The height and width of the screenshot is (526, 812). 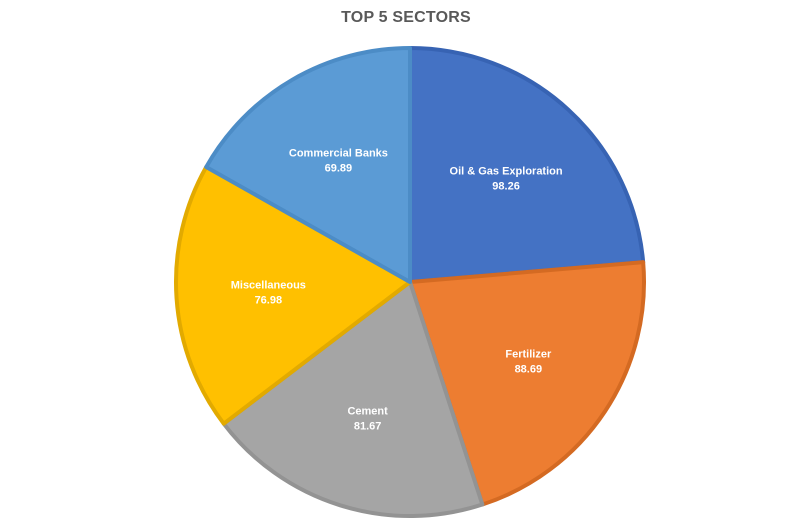 I want to click on pie-slice-miscellaneous, so click(x=293, y=295).